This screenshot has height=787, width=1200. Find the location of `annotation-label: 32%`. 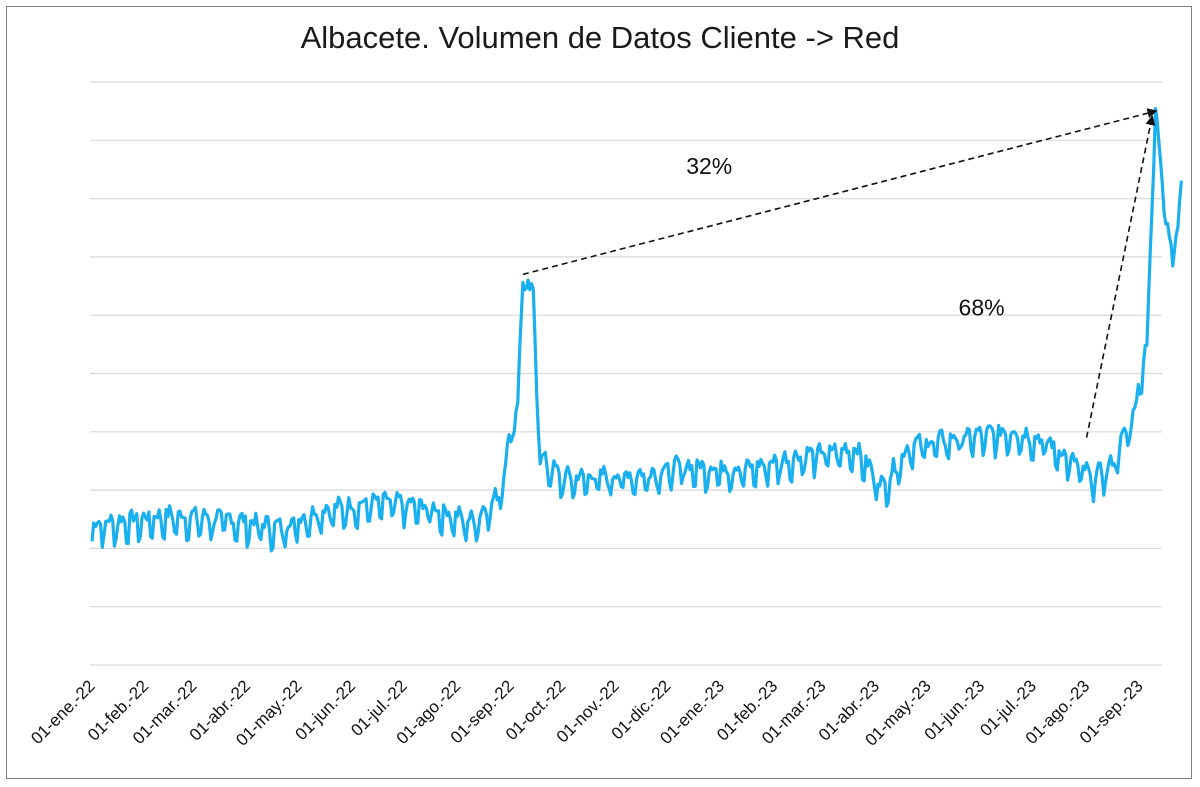

annotation-label: 32% is located at coordinates (709, 166).